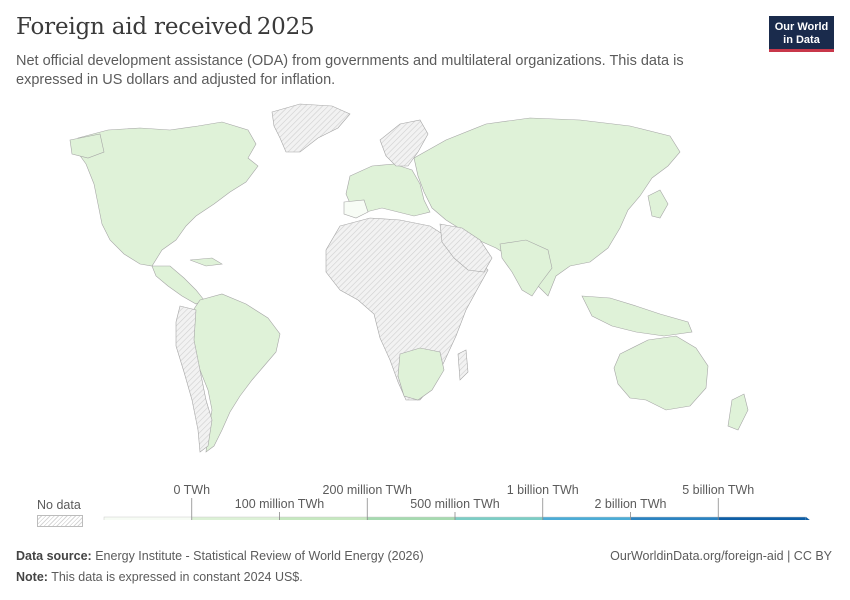 This screenshot has height=600, width=850. Describe the element at coordinates (658, 204) in the screenshot. I see `japan-shape` at that location.